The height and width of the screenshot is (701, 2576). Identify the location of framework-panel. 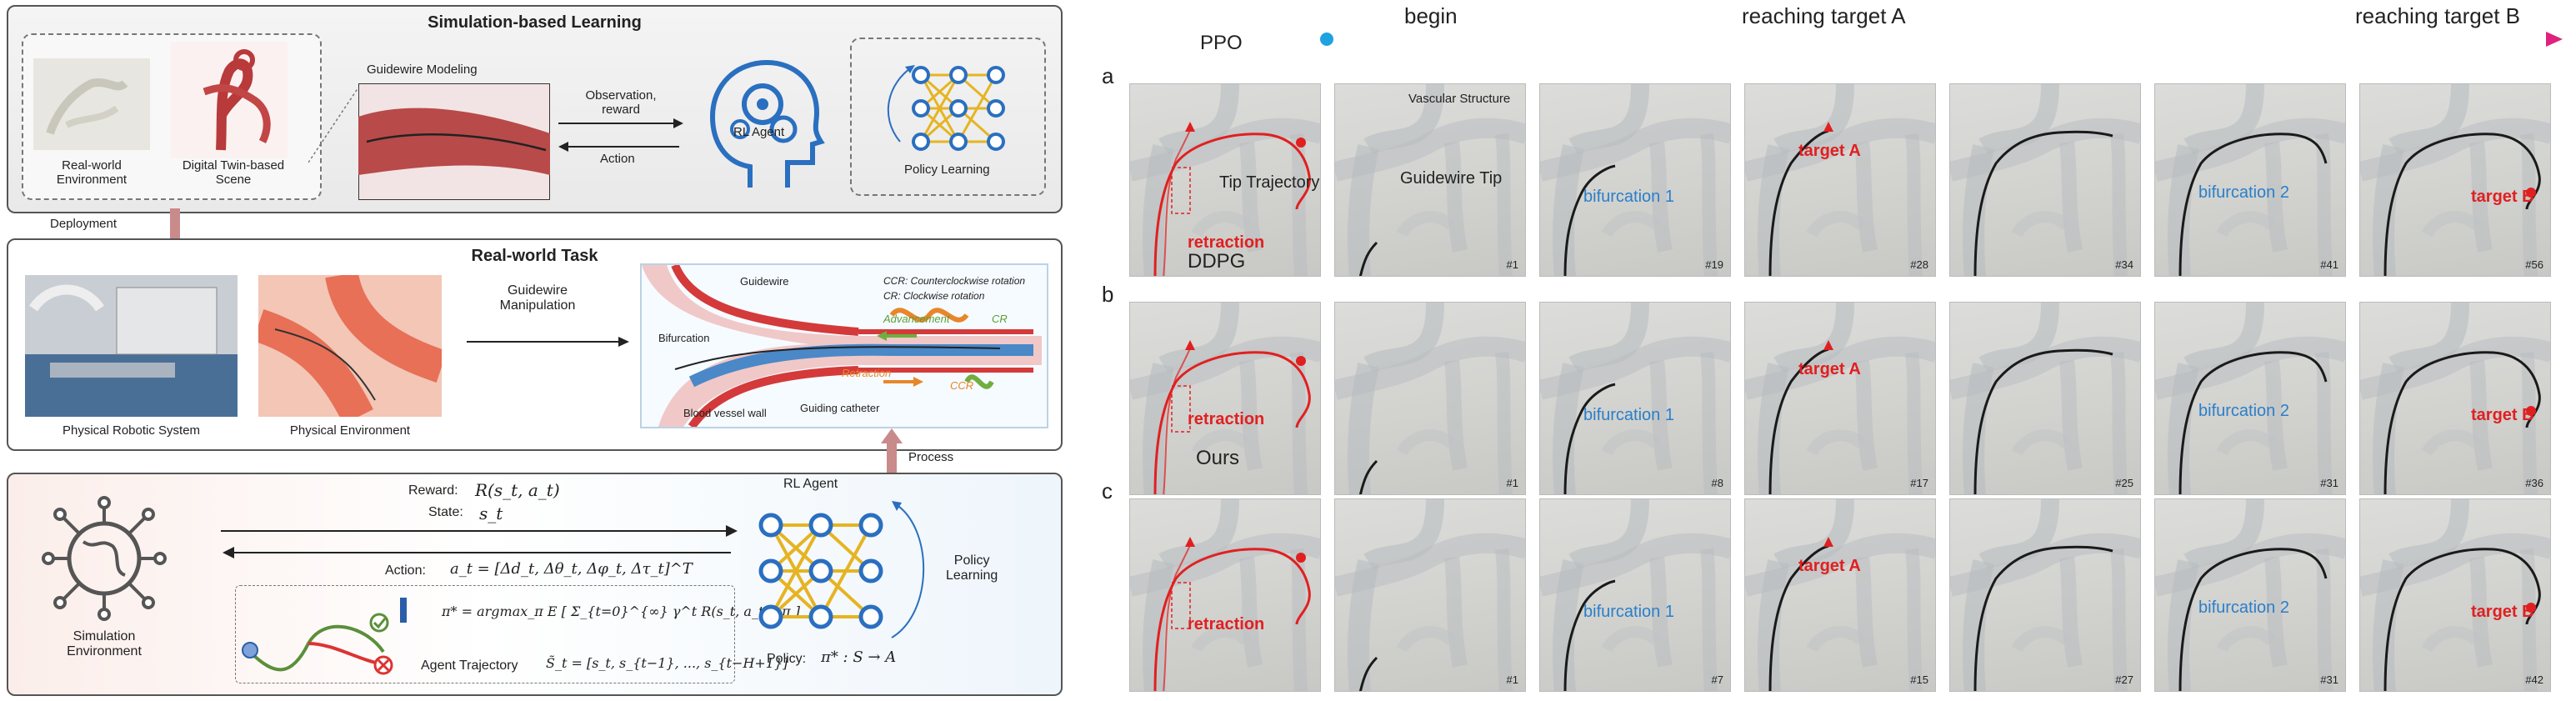
(535, 584).